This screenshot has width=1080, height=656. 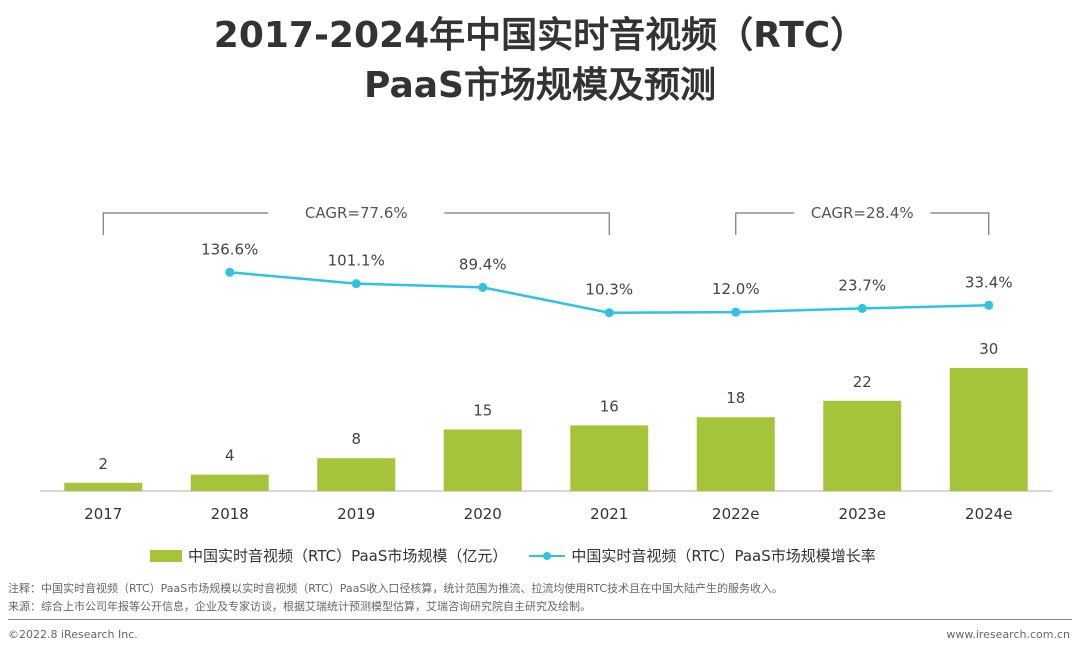 I want to click on x-tick-label: 2024e, so click(x=988, y=514).